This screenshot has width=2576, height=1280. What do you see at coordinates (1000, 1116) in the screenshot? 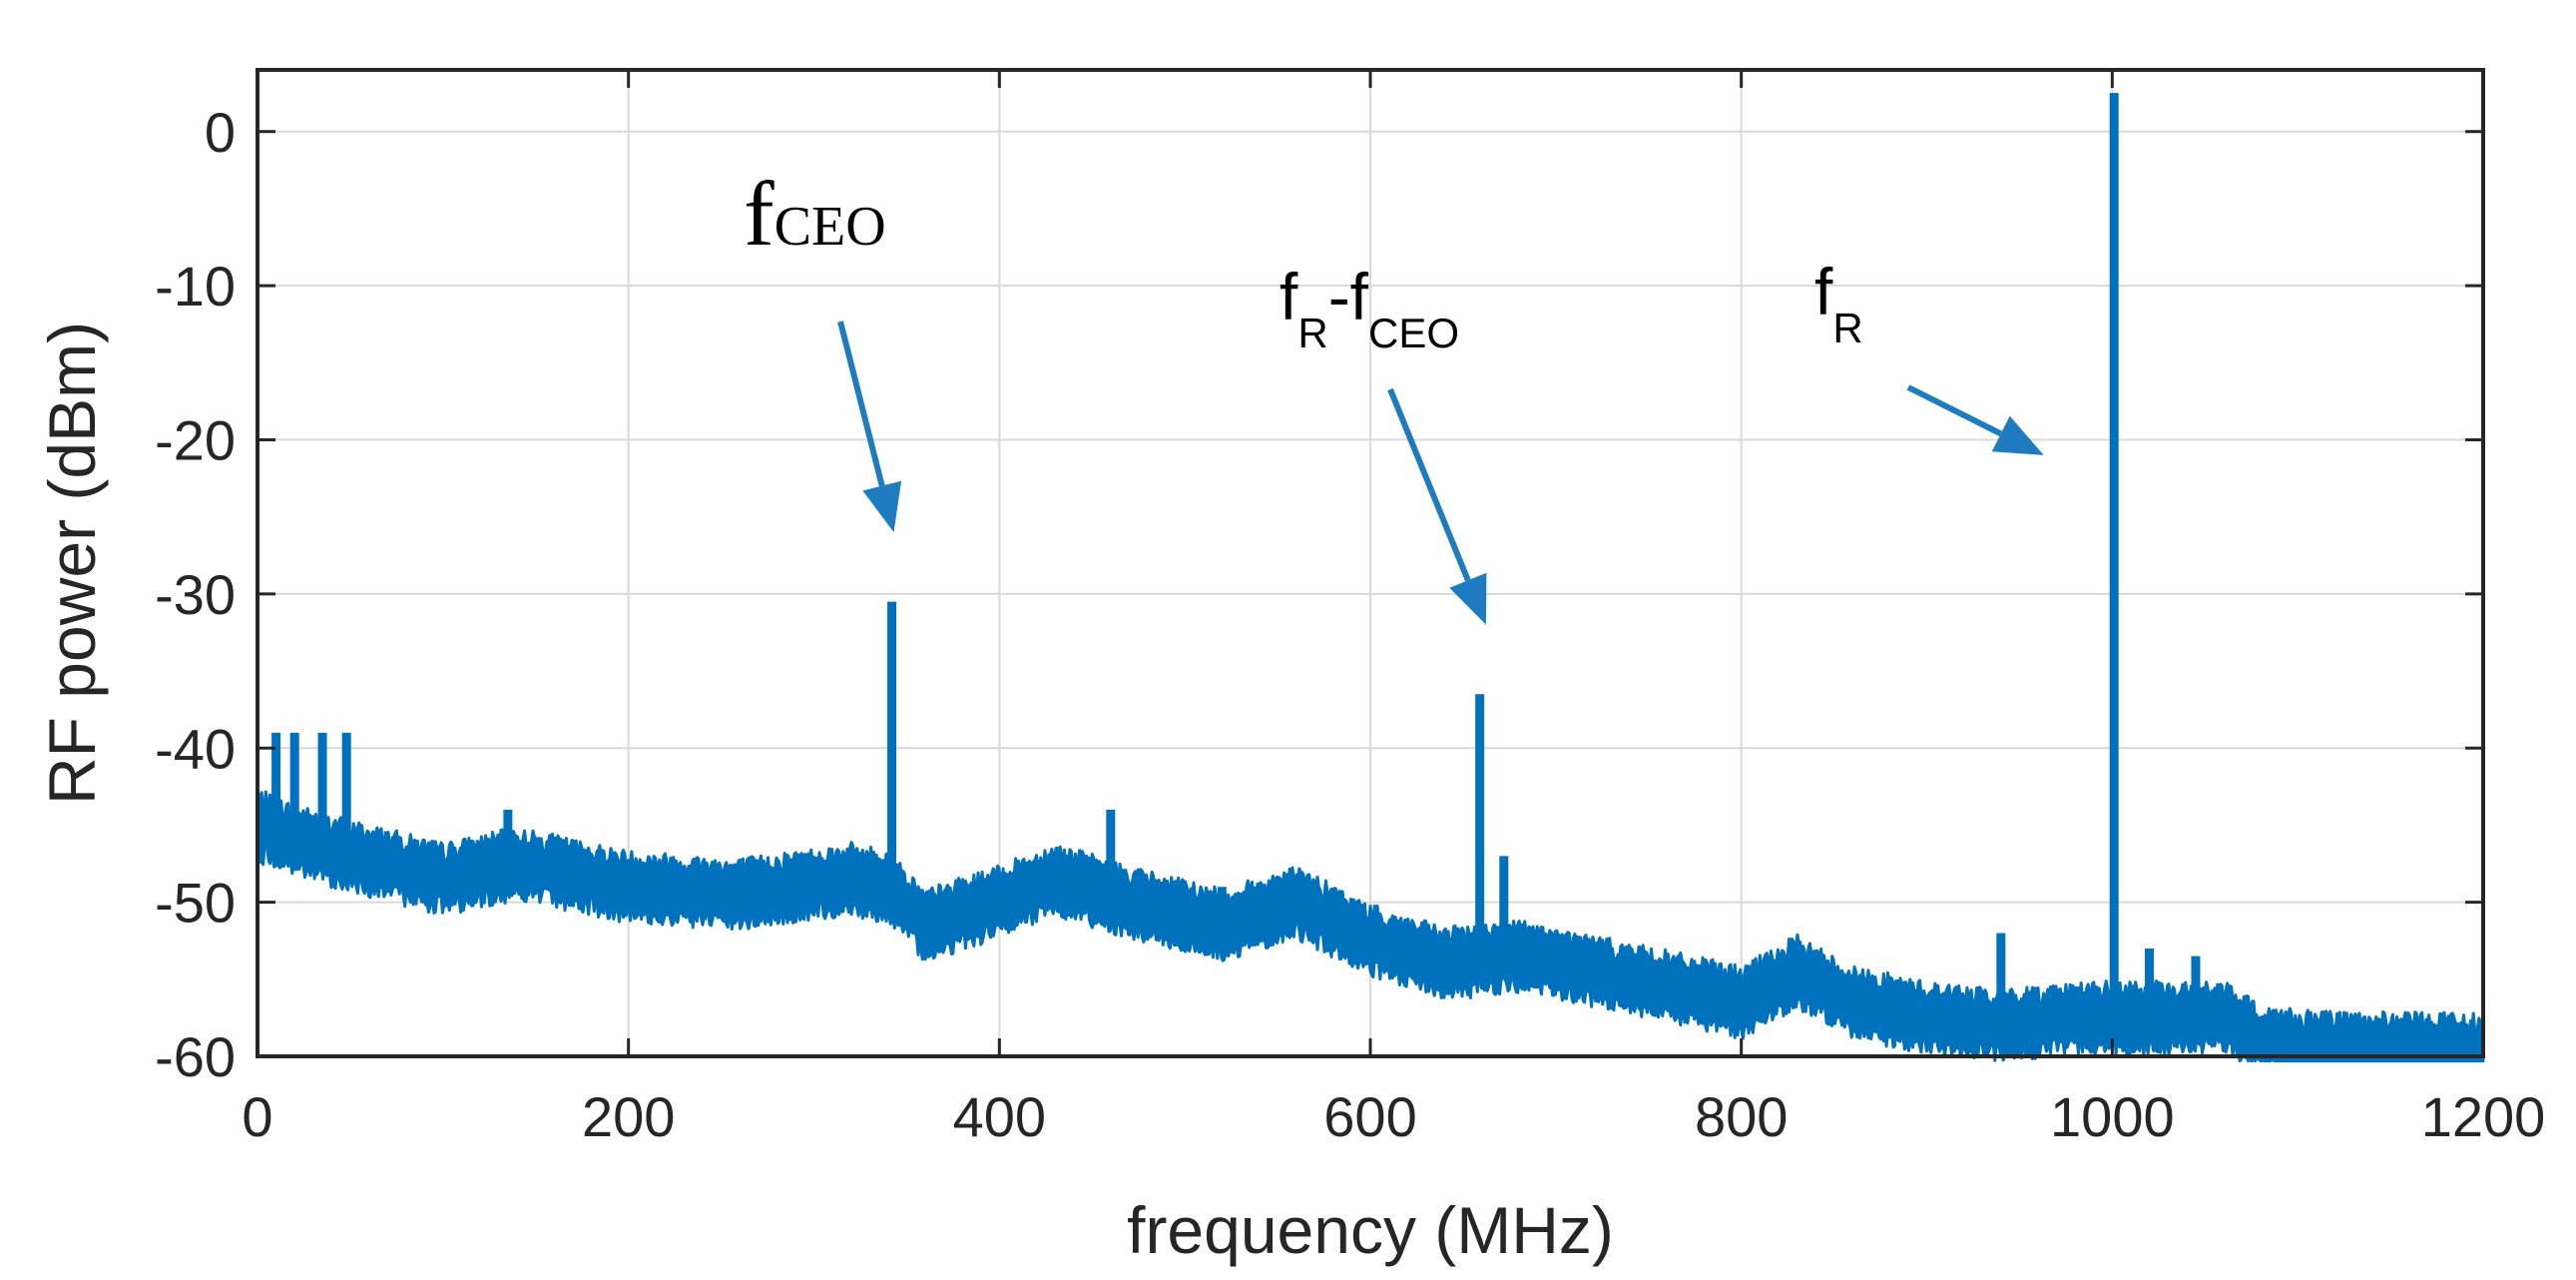
I see `x-tick-label: 400` at bounding box center [1000, 1116].